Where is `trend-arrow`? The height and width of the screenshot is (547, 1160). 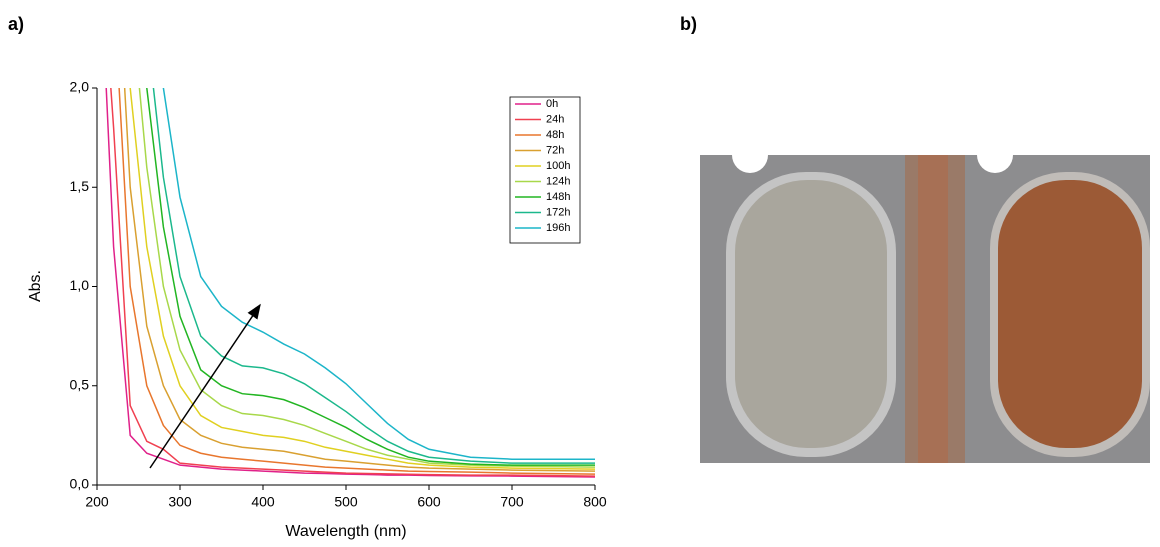 trend-arrow is located at coordinates (205, 386).